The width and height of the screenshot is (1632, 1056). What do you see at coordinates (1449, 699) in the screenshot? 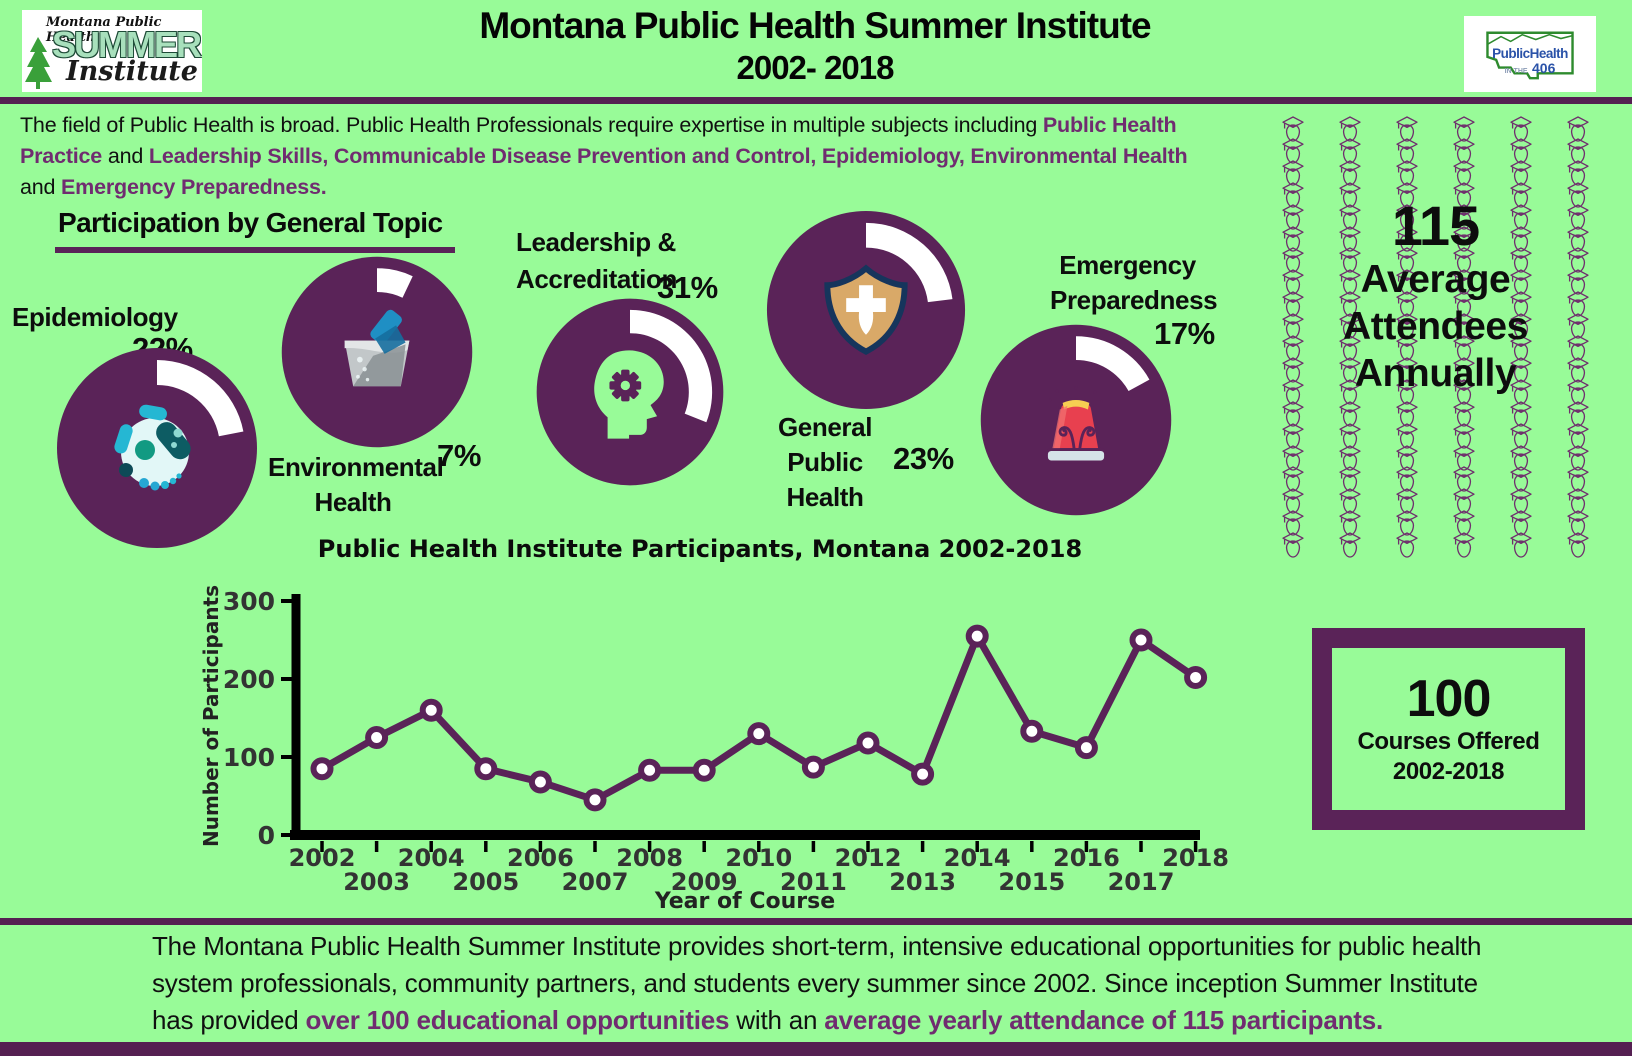
I see `courses-number: 100` at bounding box center [1449, 699].